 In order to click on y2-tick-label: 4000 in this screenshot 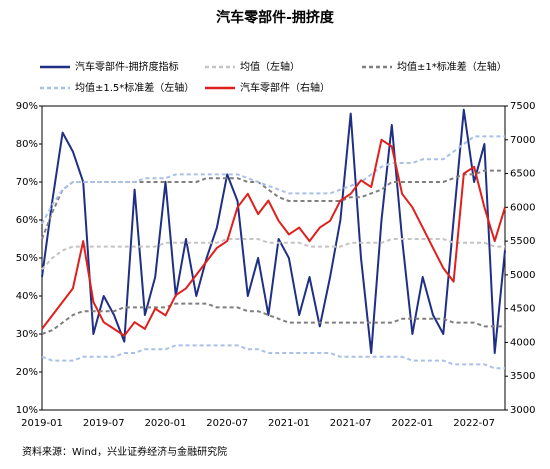, I will do `click(522, 342)`.